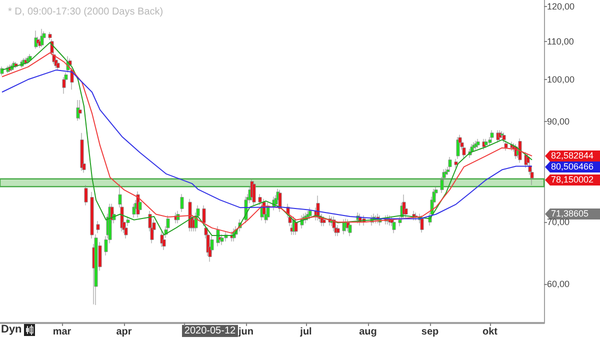  What do you see at coordinates (558, 121) in the screenshot?
I see `y-tick-label: 90,00` at bounding box center [558, 121].